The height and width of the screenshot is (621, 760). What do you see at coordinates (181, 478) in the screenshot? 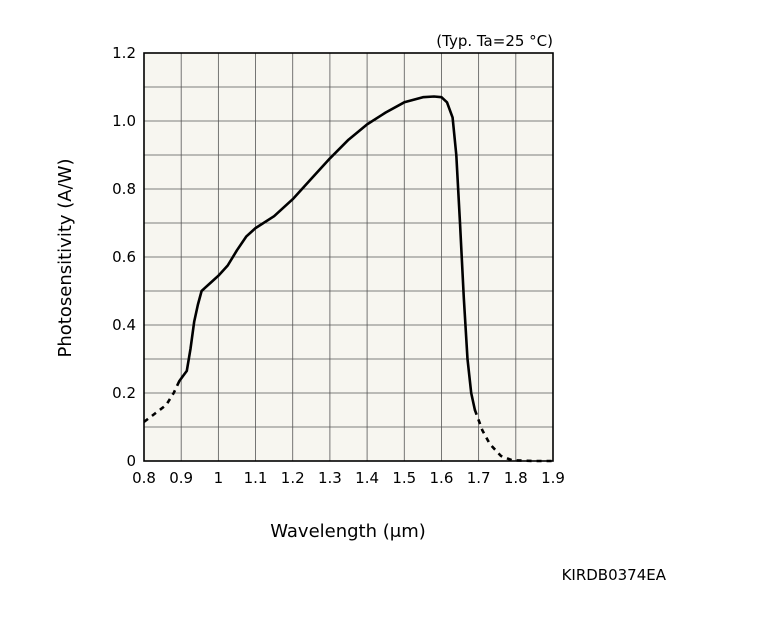
I see `x-tick-label: 0.9` at bounding box center [181, 478].